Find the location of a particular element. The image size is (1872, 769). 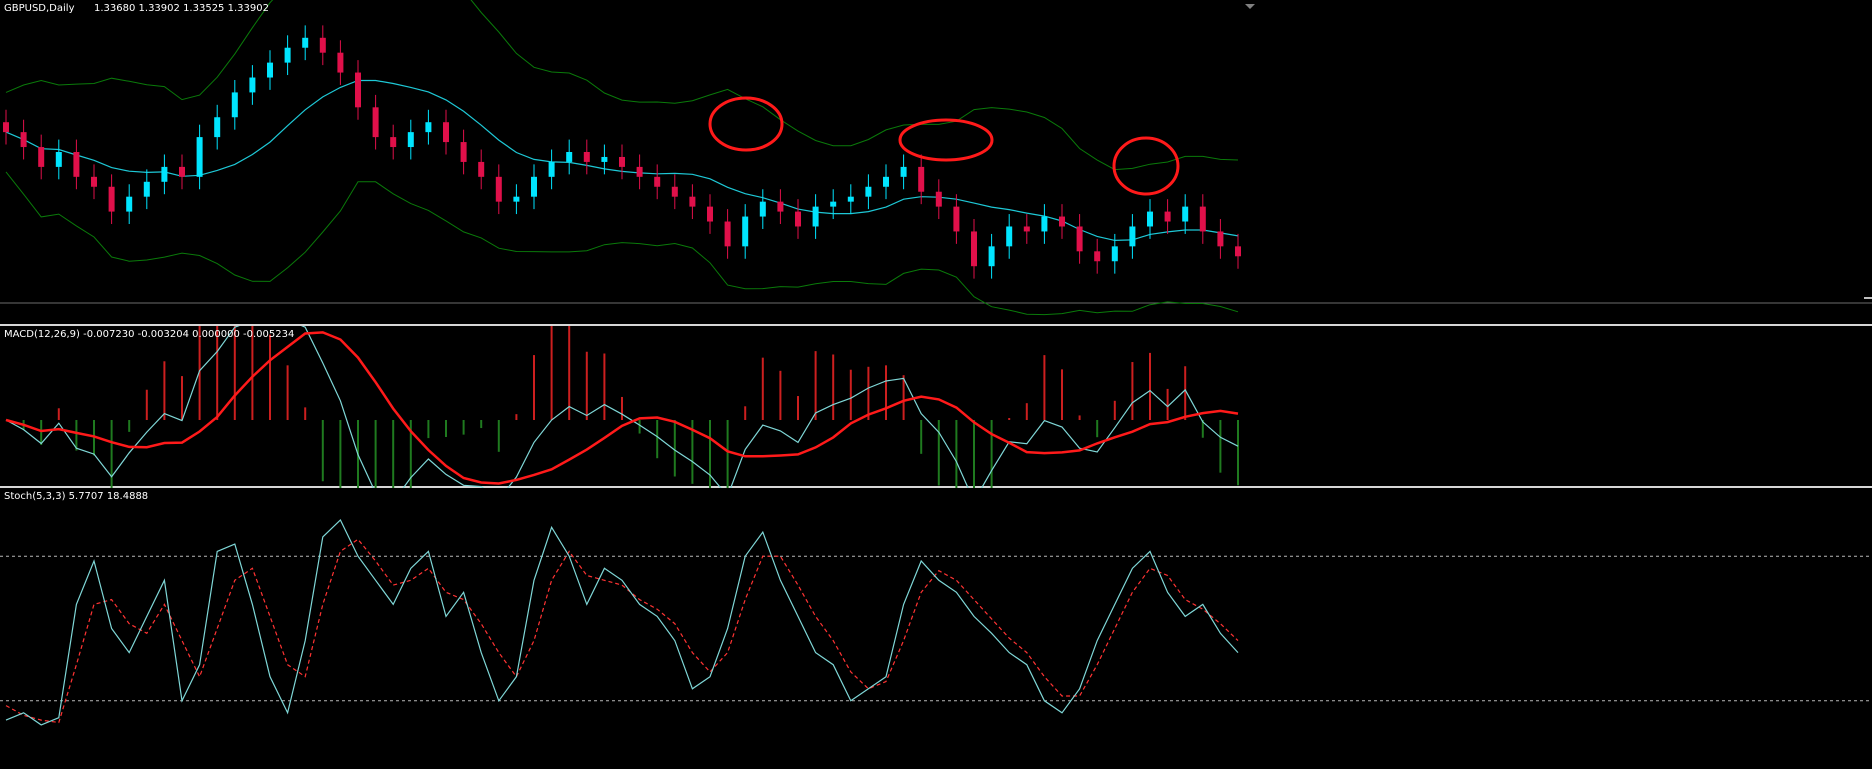

shift-marker is located at coordinates (1250, 6).